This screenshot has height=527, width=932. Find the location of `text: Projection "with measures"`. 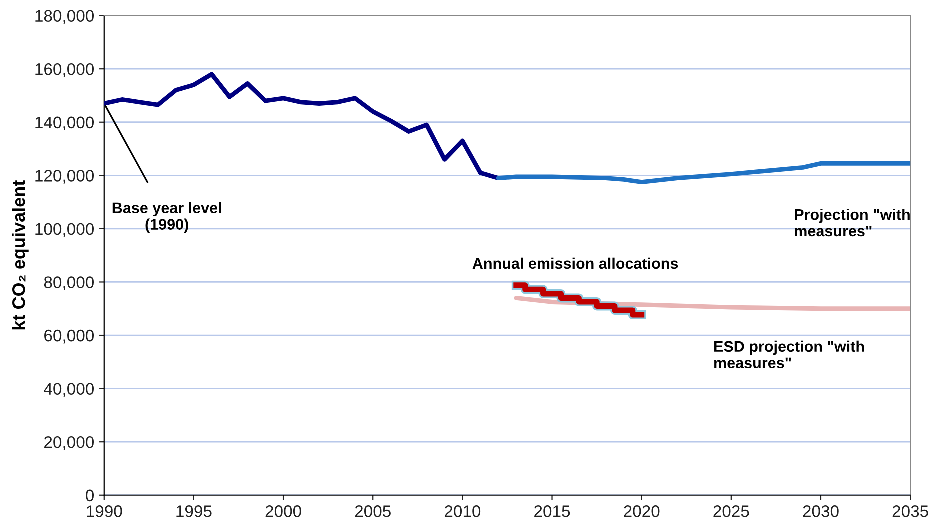

text: Projection "with measures" is located at coordinates (852, 222).